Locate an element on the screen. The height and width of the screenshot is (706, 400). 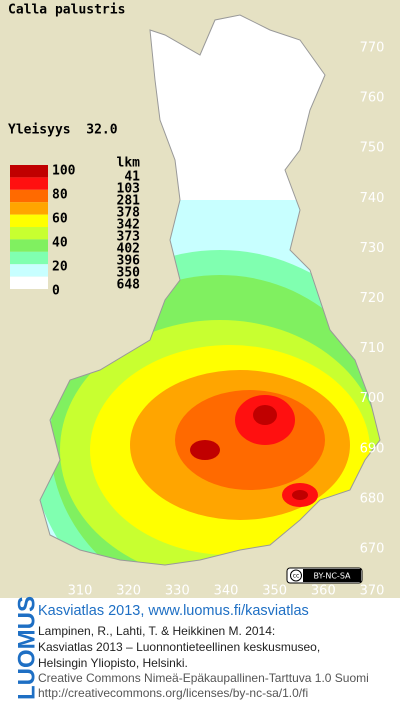
legend-count: 396 is located at coordinates (129, 261).